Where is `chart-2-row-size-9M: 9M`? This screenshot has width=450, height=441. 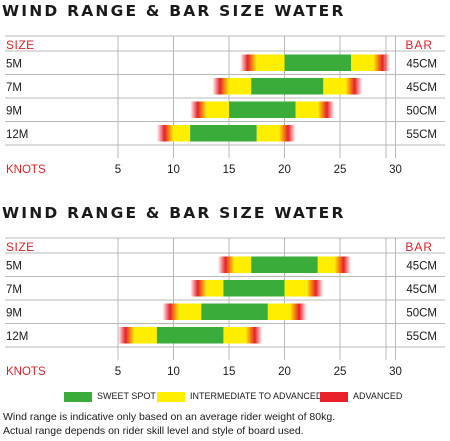 chart-2-row-size-9M: 9M is located at coordinates (14, 313).